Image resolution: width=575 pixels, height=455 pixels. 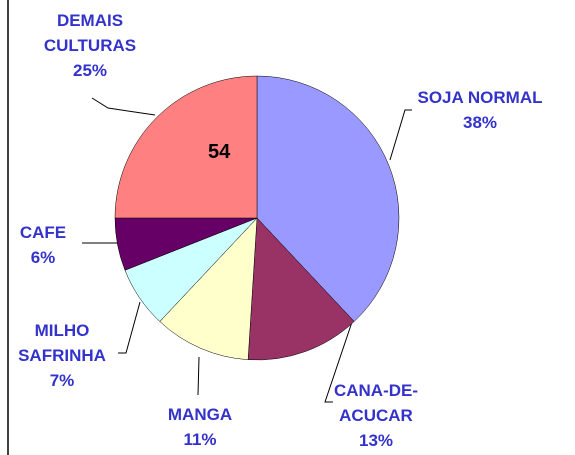 I want to click on slice-label: DEMAIS CULTURAS 25%, so click(x=90, y=45).